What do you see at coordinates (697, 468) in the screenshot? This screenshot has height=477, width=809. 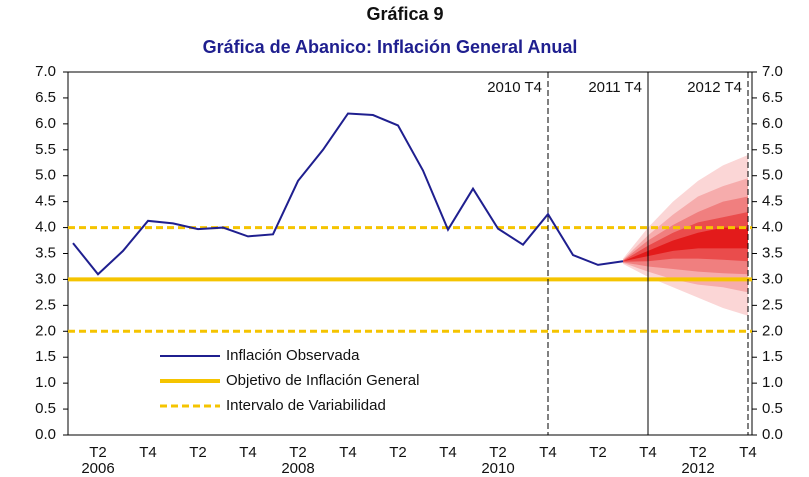 I see `x-year-label: 2012` at bounding box center [697, 468].